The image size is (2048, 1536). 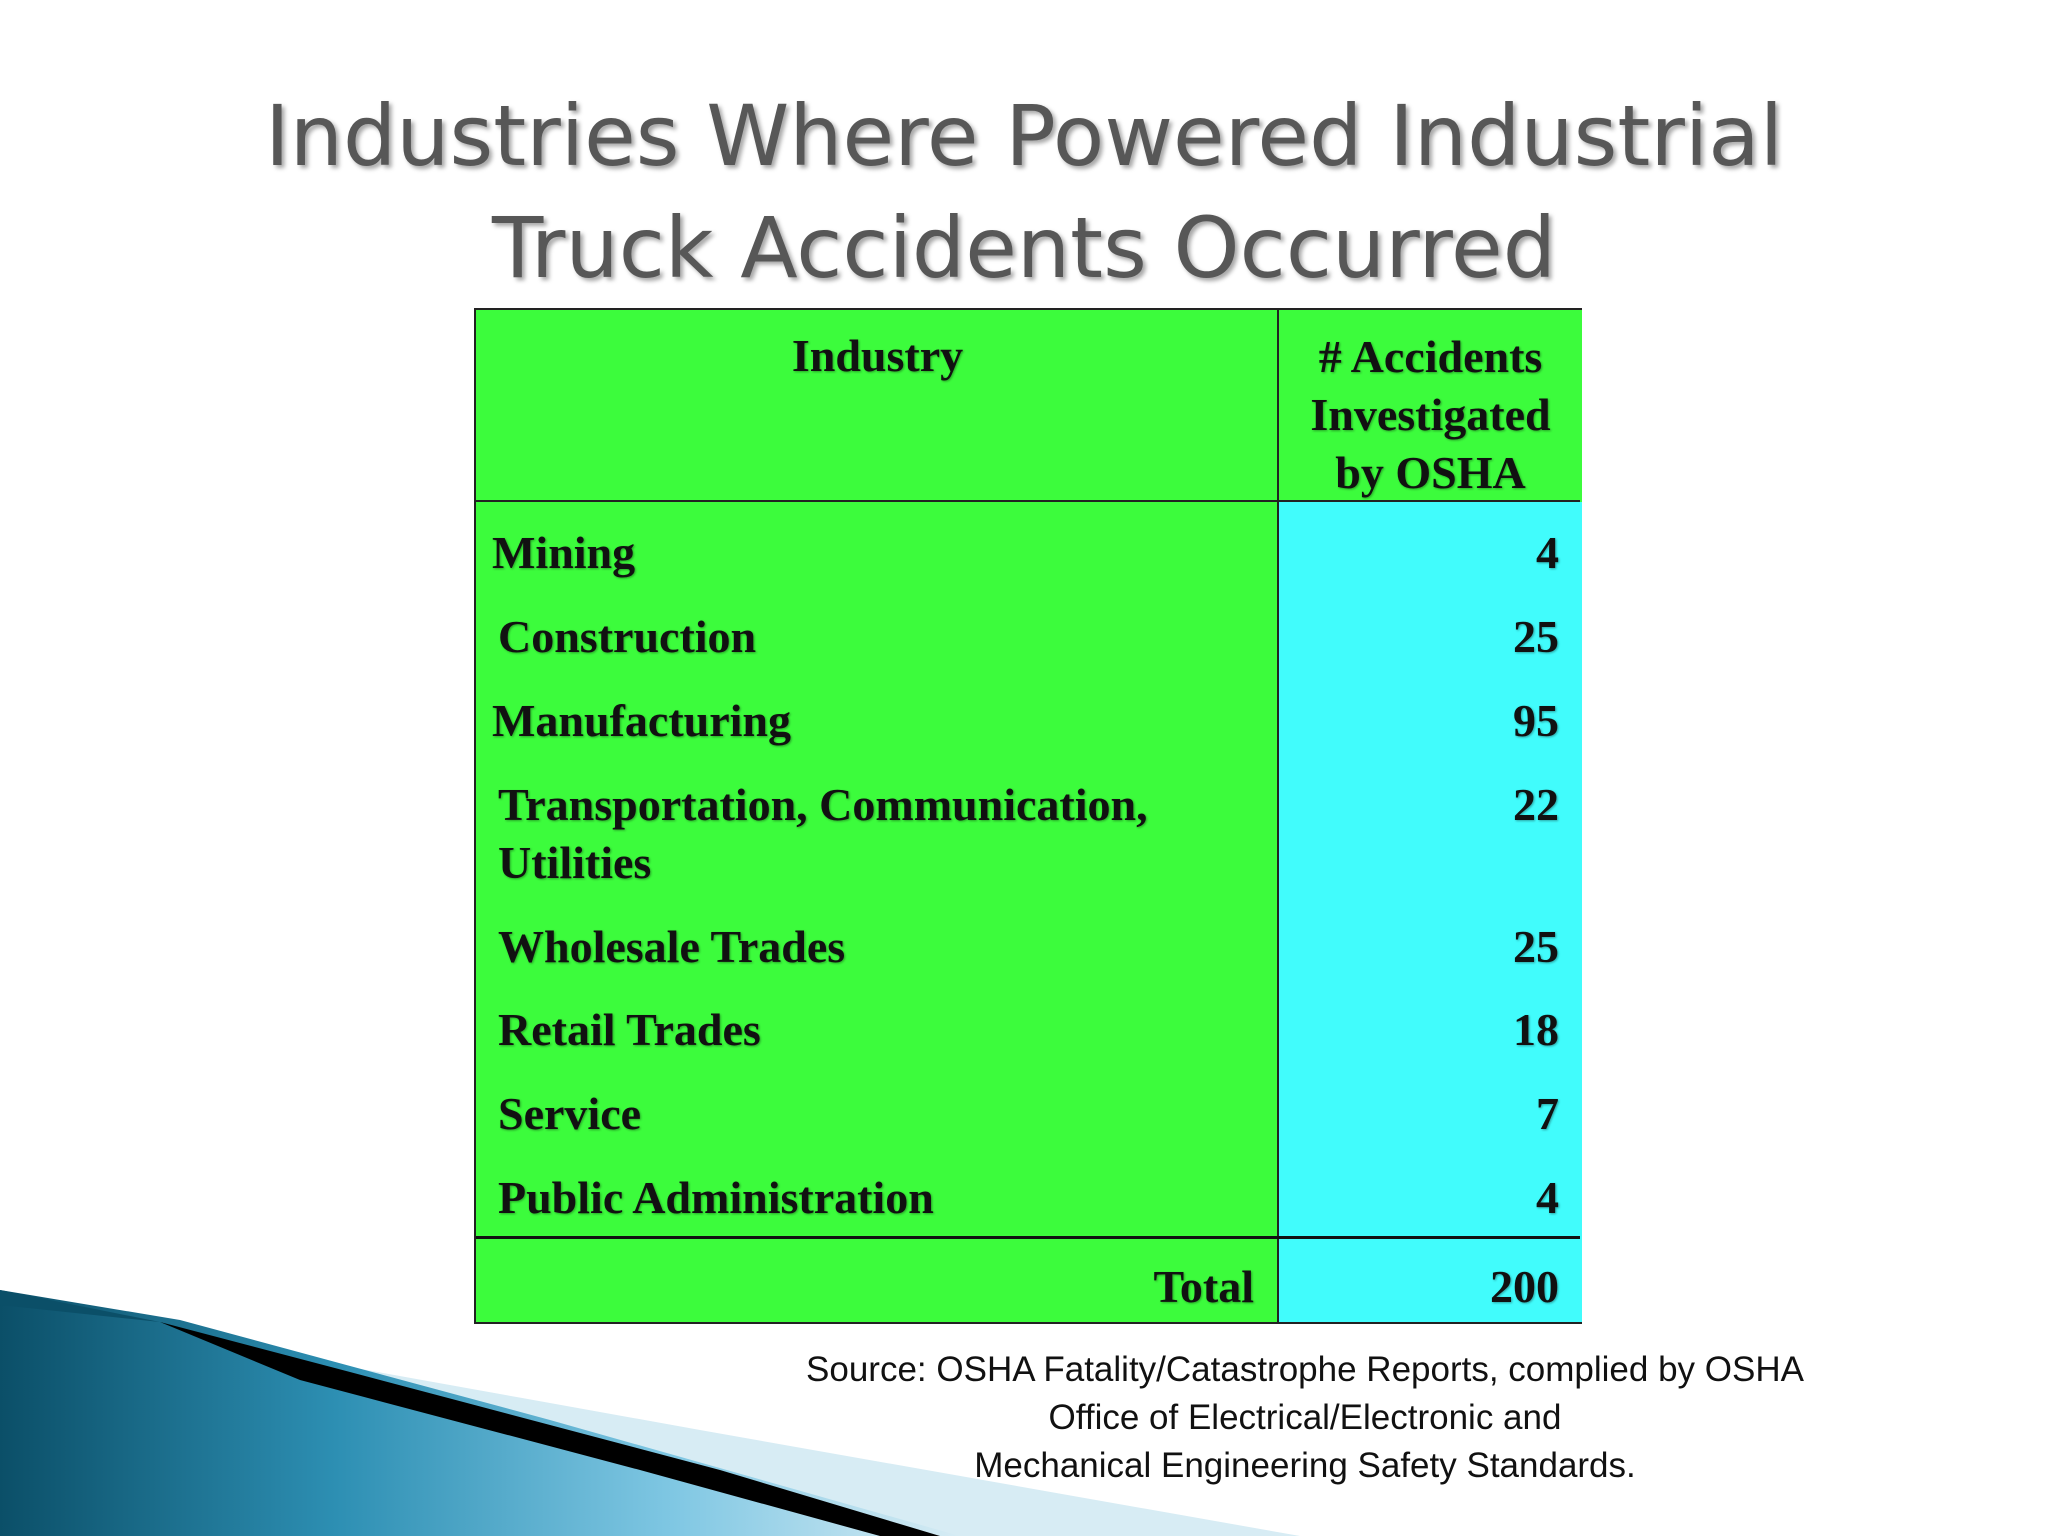 I want to click on industry-name-line-1: Transportation, Communication,, so click(x=823, y=804).